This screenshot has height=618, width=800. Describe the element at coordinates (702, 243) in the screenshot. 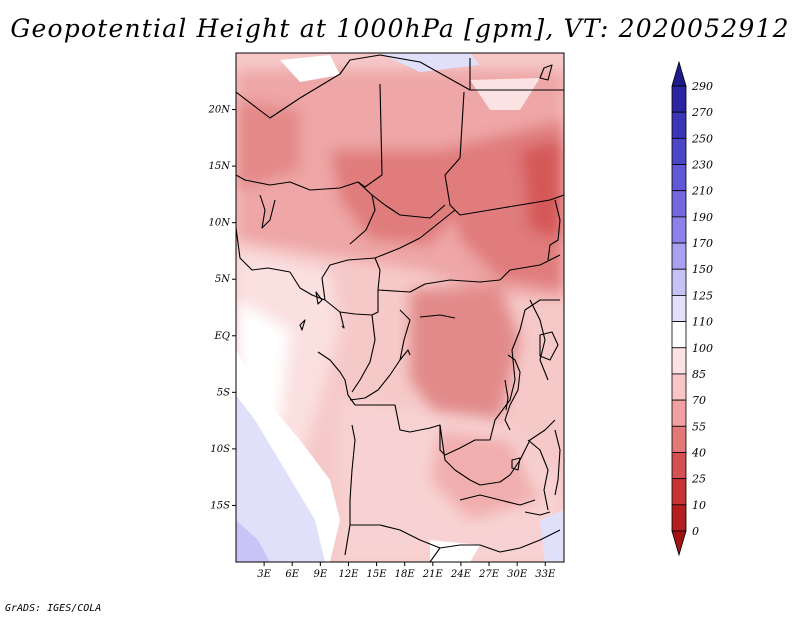

I see `colorbar-label: 170` at that location.